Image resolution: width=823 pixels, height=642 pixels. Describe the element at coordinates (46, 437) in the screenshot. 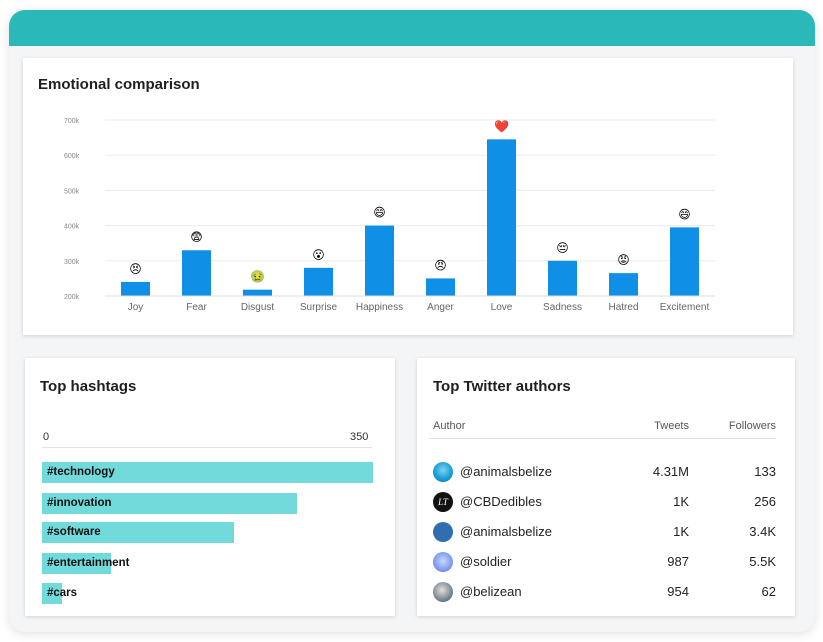

I see `hashtag-axis-min: 0` at that location.